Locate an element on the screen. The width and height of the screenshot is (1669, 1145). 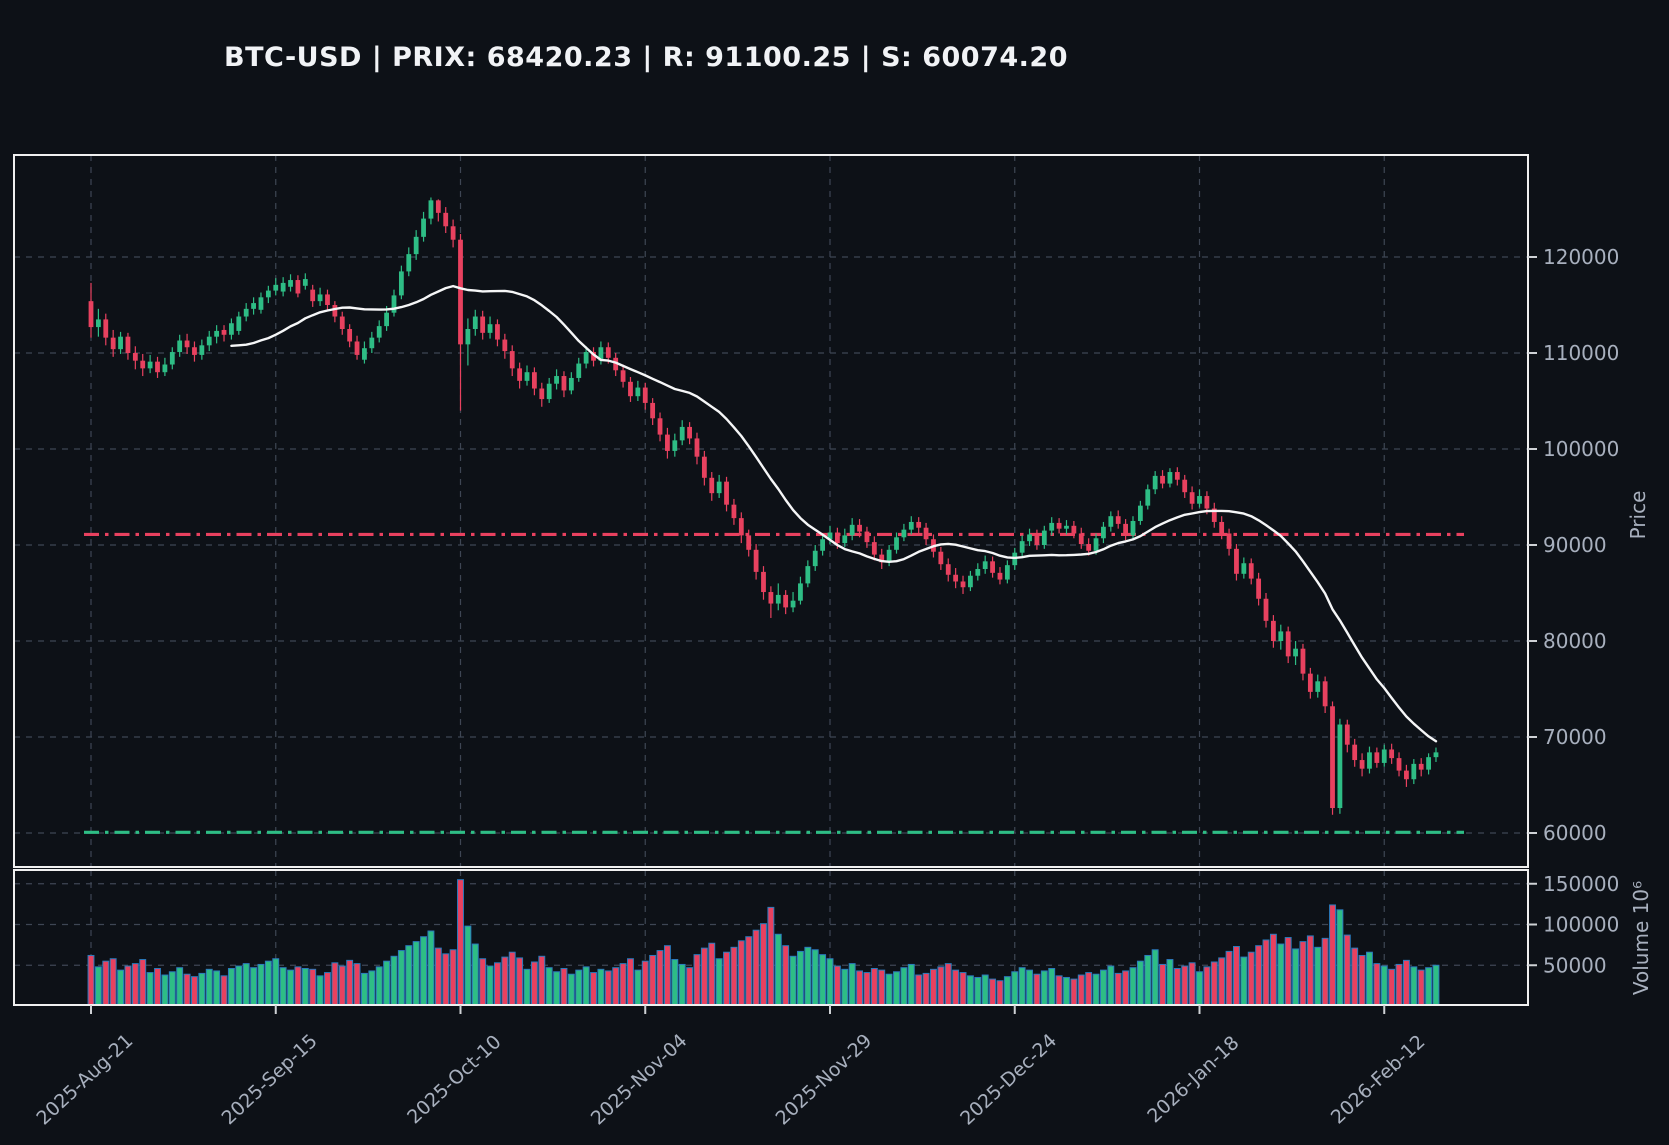
price-axis-label: Price is located at coordinates (1638, 515).